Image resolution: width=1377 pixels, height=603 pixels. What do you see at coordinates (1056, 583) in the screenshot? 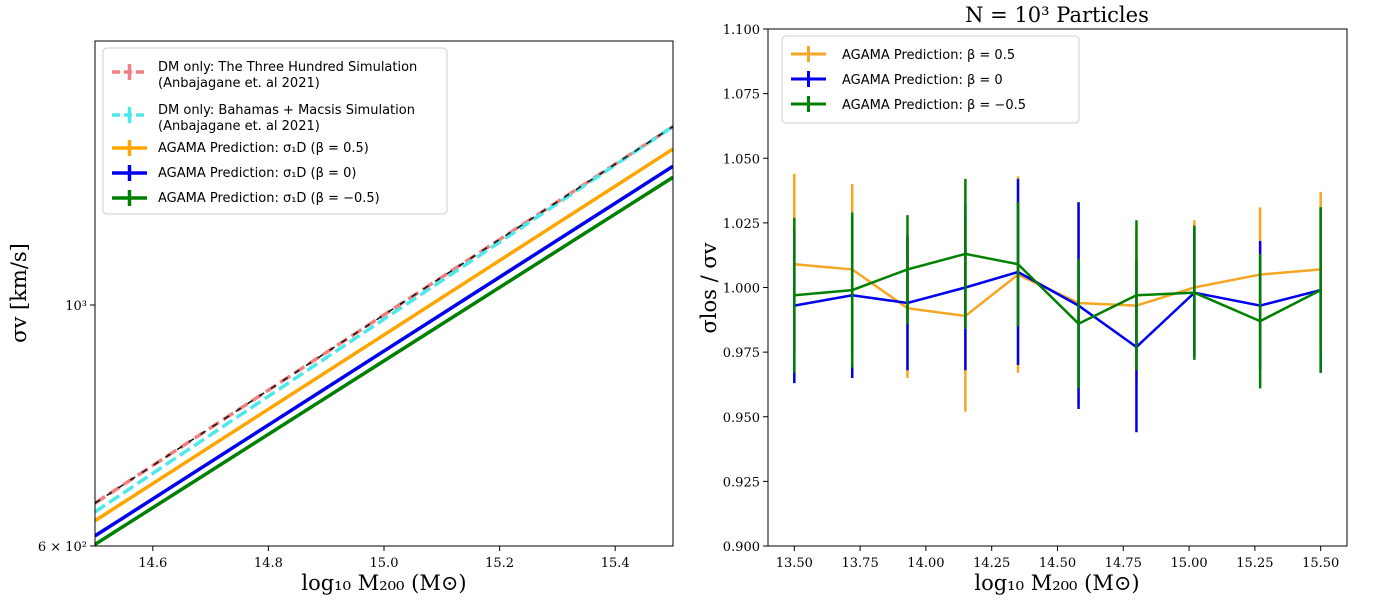
I see `right-x-axis-label: log₁₀ M₂₀₀ (M⊙)` at bounding box center [1056, 583].